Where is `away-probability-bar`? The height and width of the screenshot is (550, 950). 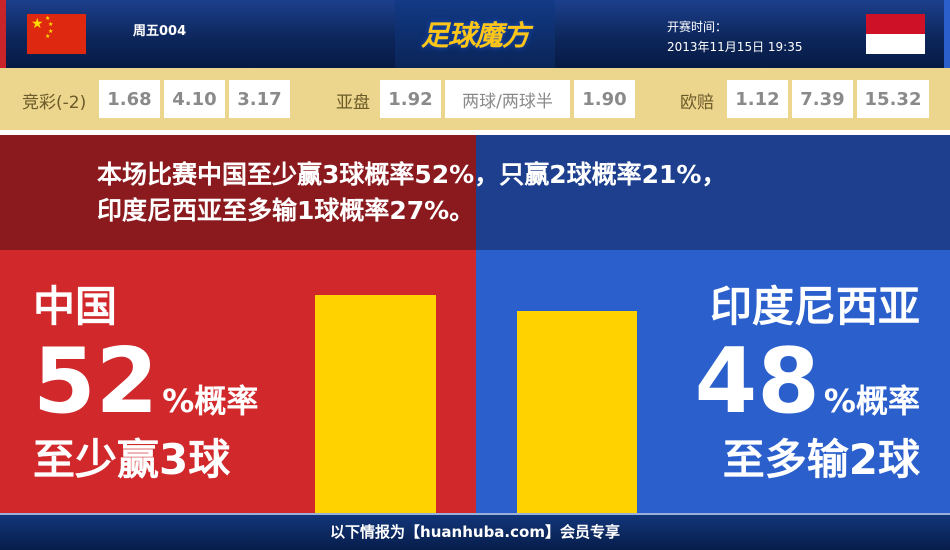 away-probability-bar is located at coordinates (577, 412).